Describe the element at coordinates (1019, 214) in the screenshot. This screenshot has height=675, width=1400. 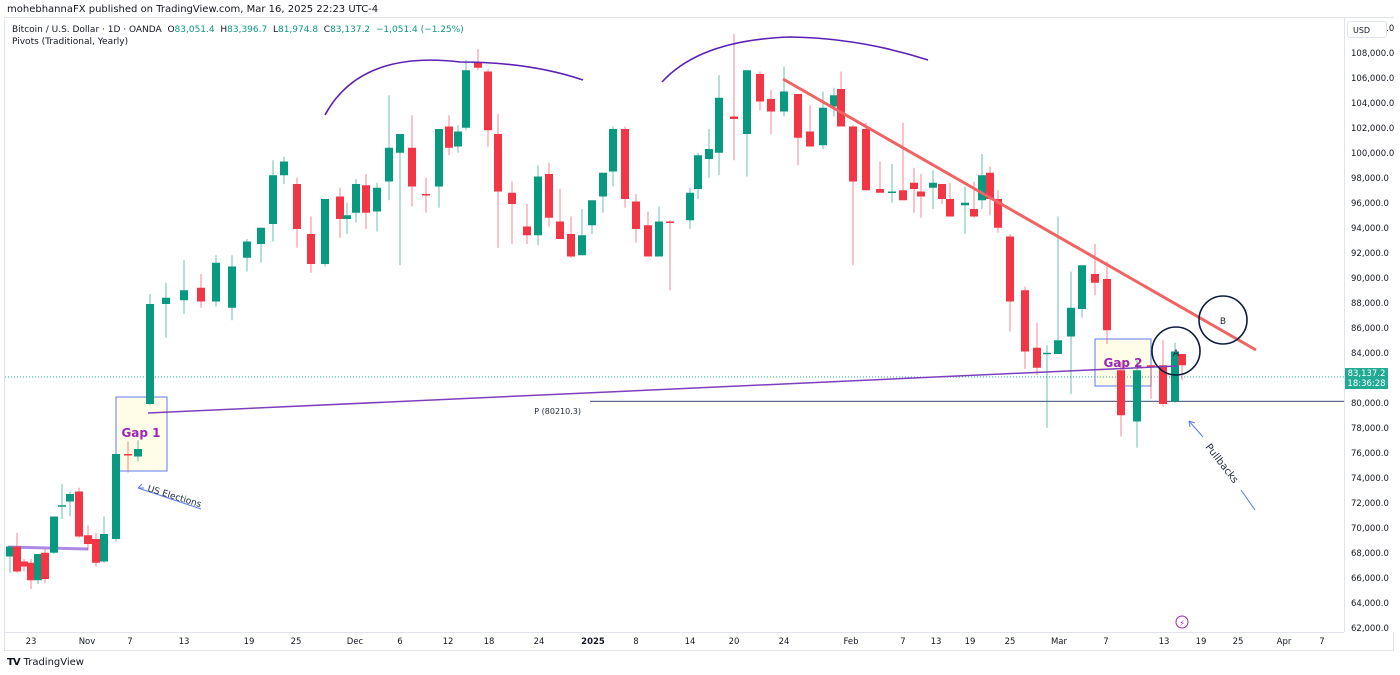
I see `descending-trendline` at that location.